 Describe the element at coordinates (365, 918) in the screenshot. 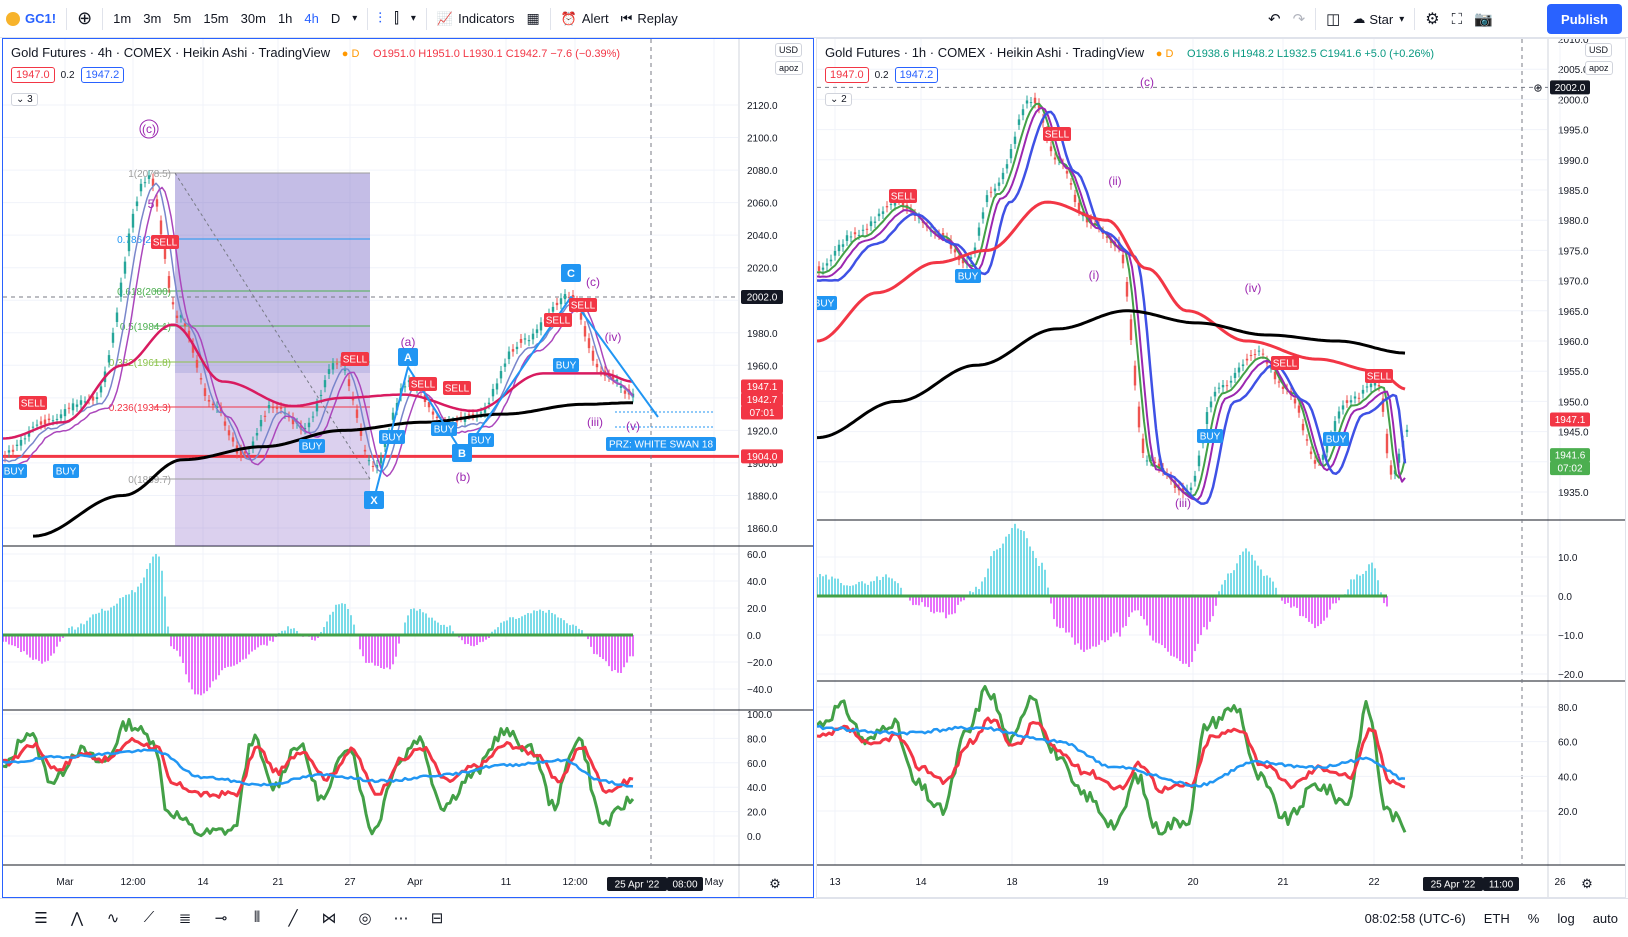

I see `cycle-icon: ◎` at that location.